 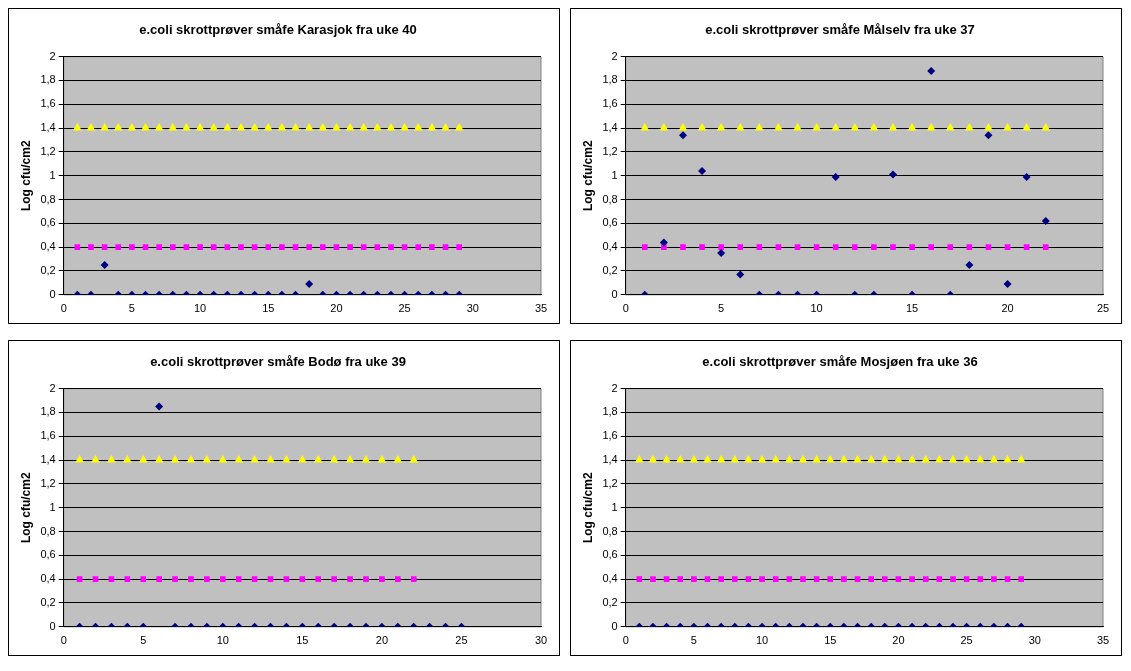 What do you see at coordinates (222, 640) in the screenshot?
I see `x-tick-label: 10` at bounding box center [222, 640].